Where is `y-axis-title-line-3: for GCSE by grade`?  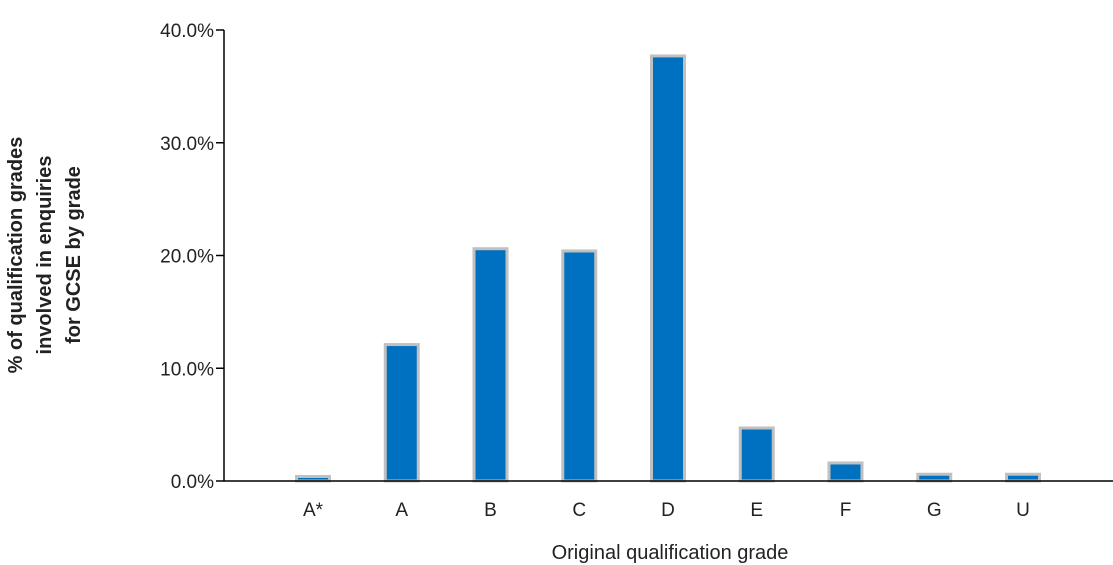 y-axis-title-line-3: for GCSE by grade is located at coordinates (74, 255).